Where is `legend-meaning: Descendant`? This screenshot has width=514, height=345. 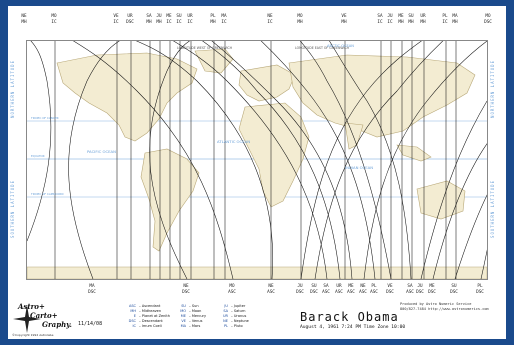 legend-meaning: Descendant is located at coordinates (152, 321).